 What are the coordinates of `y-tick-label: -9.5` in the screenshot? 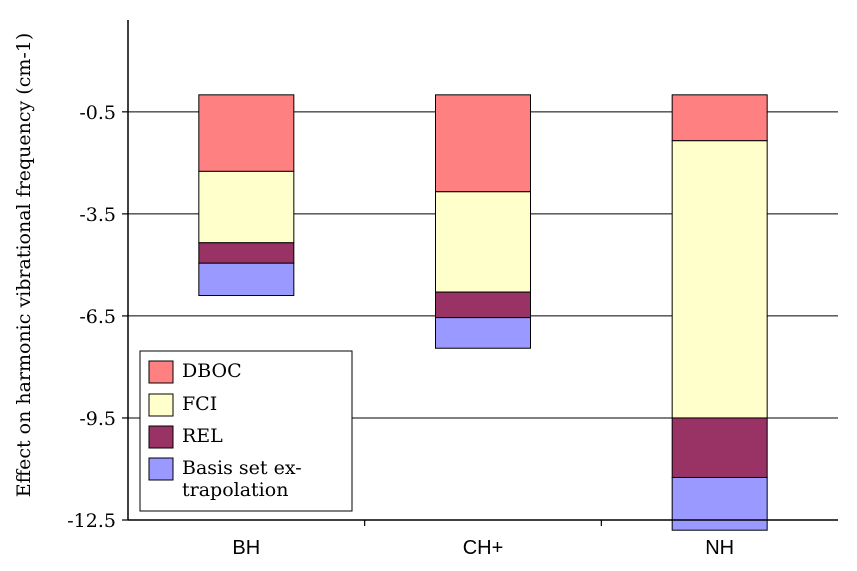 It's located at (97, 419).